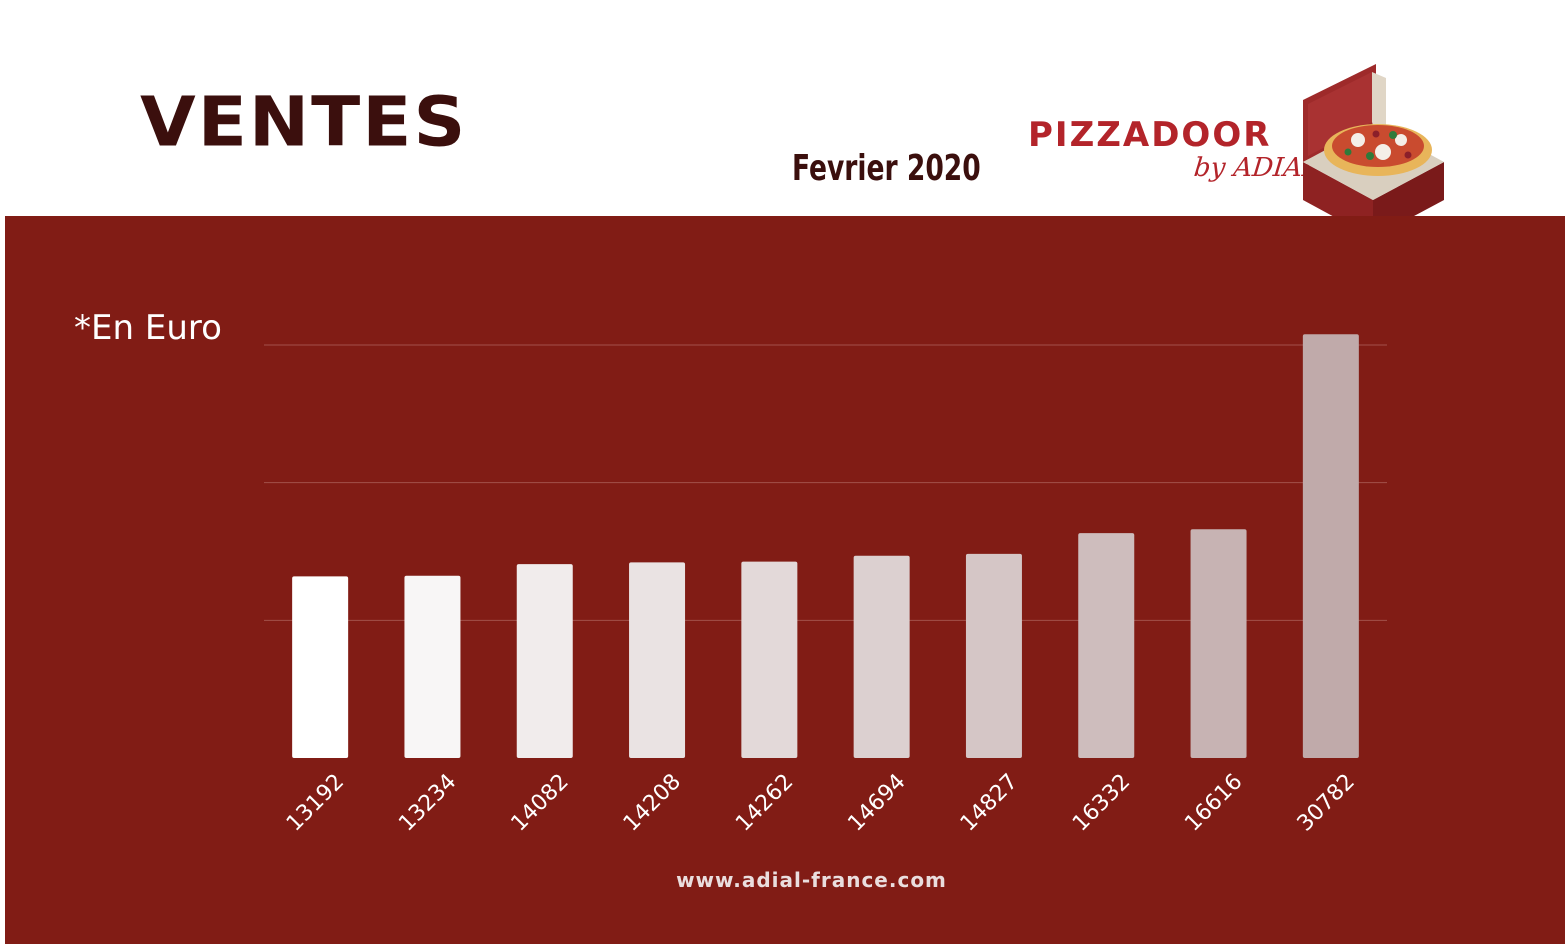 The image size is (1565, 944). I want to click on logo-wordmark: PIZZADOOR, so click(1150, 135).